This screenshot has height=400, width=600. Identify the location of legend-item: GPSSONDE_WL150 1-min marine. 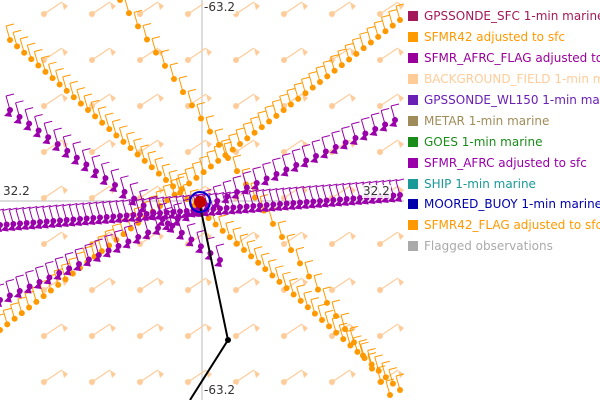
(504, 100).